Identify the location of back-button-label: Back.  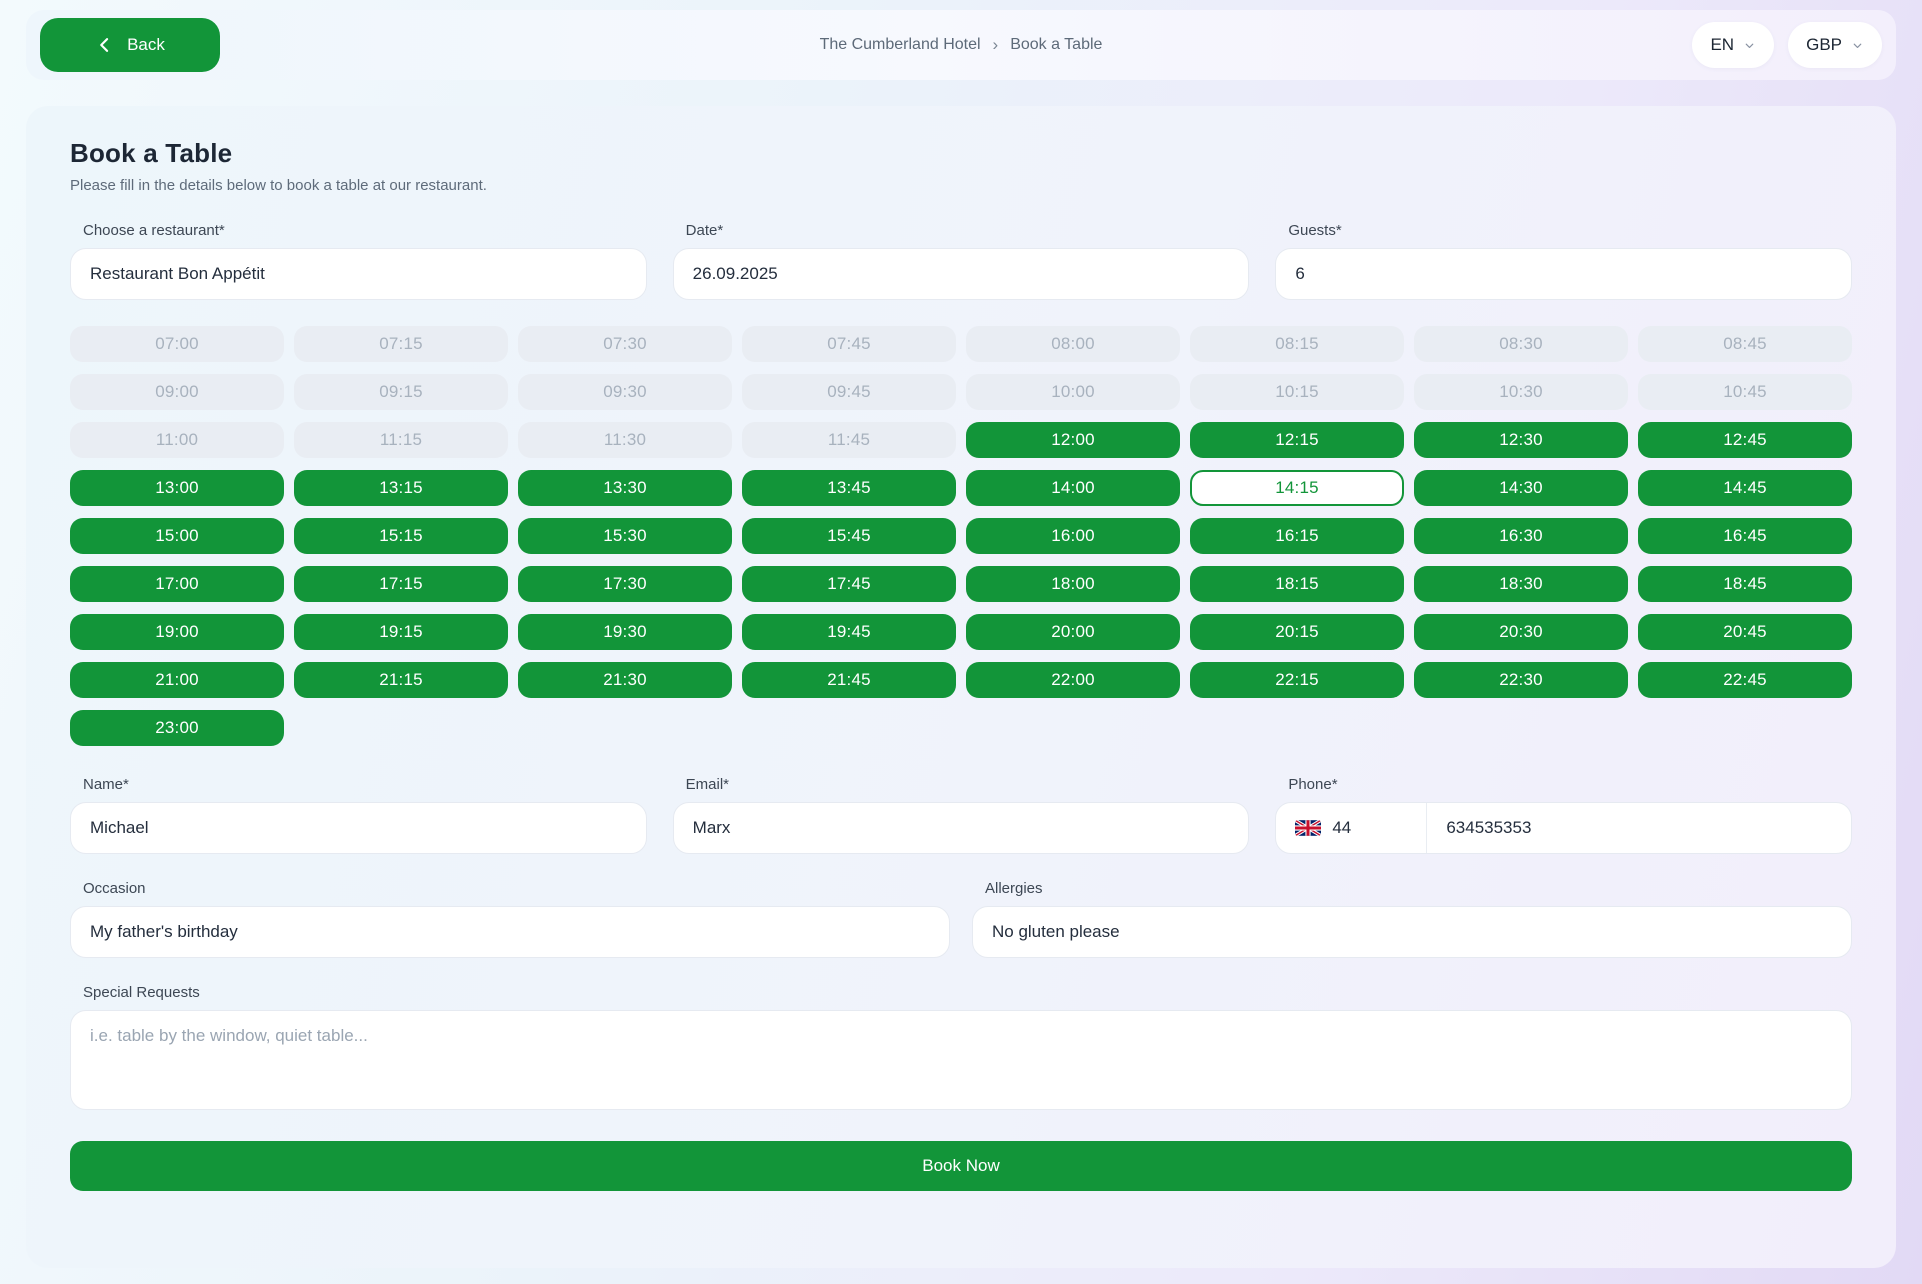
(146, 44).